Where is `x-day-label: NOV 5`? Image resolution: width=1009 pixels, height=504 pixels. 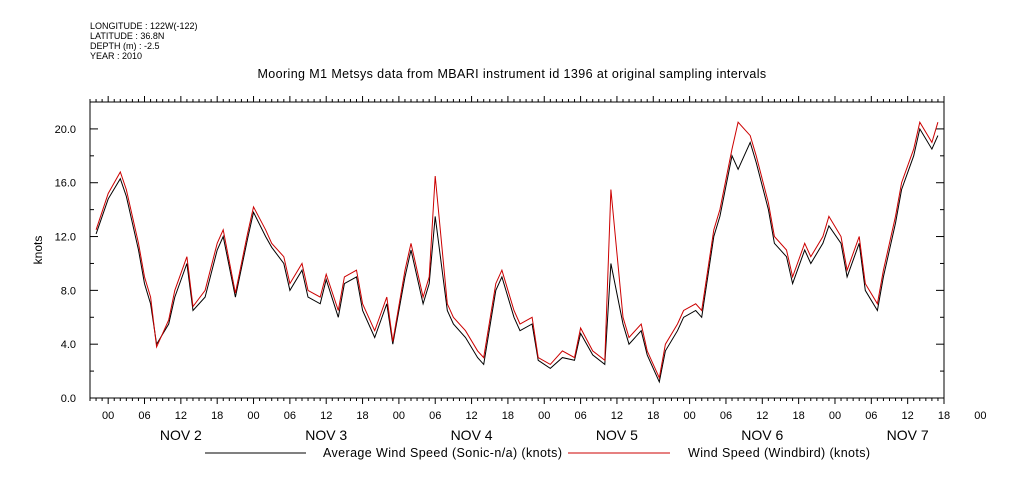 x-day-label: NOV 5 is located at coordinates (617, 435).